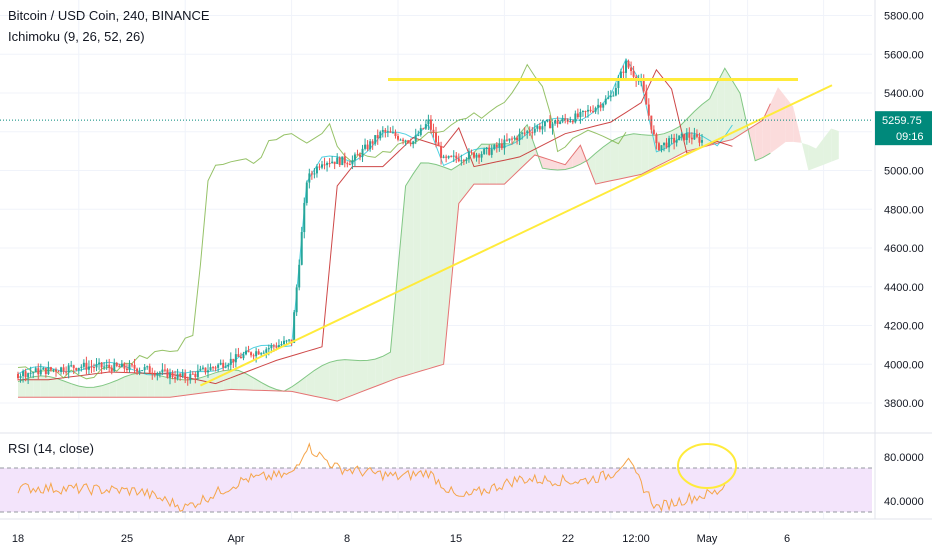 This screenshot has height=555, width=932. I want to click on rsi-annotation-circle, so click(707, 466).